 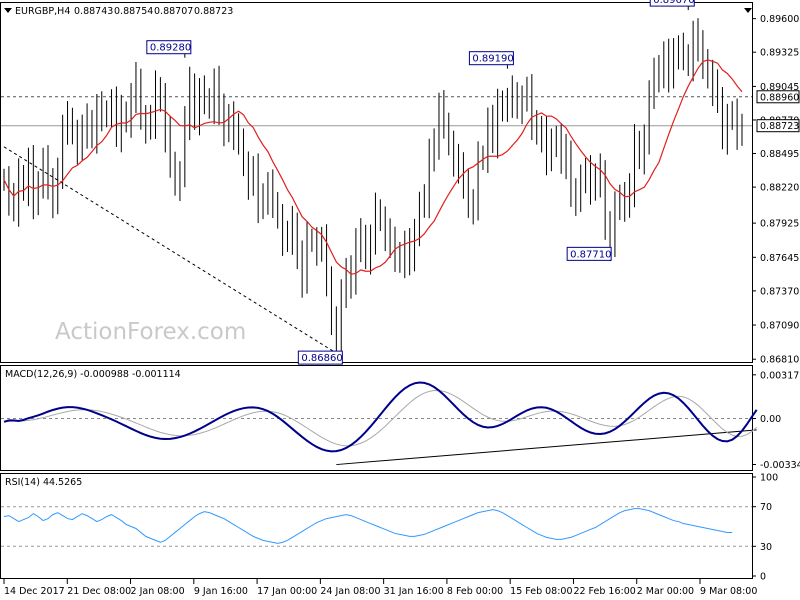 I want to click on macd-signal-line, so click(x=380, y=418).